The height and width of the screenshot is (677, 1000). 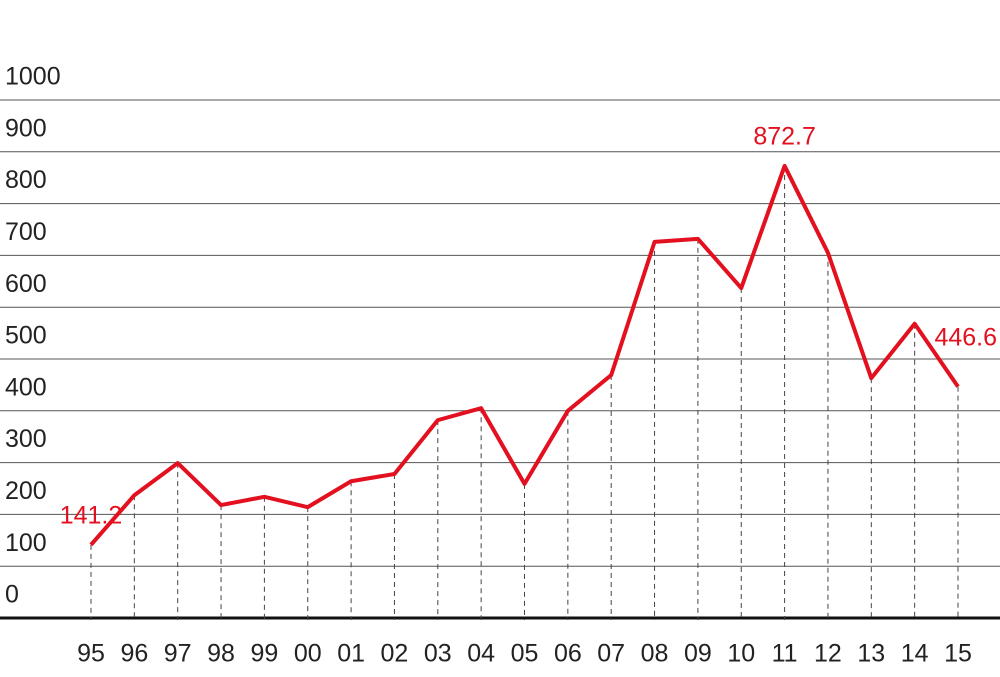 I want to click on x-tick-label: 97, so click(x=178, y=654).